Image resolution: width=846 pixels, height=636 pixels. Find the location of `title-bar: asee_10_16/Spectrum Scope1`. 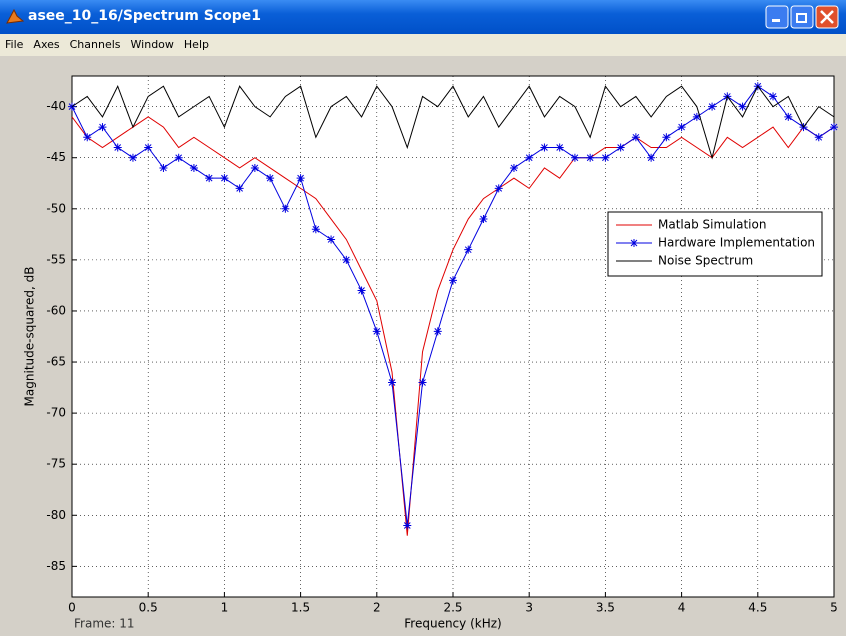

title-bar: asee_10_16/Spectrum Scope1 is located at coordinates (423, 17).